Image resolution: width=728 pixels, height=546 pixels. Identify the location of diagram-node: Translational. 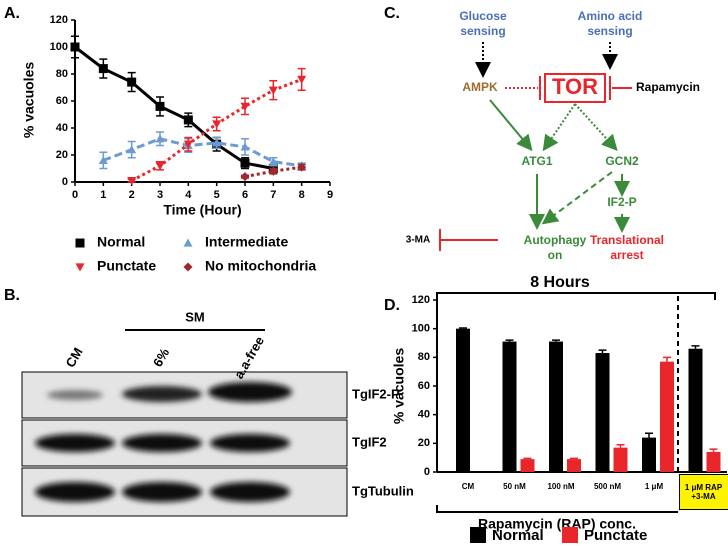
(627, 240).